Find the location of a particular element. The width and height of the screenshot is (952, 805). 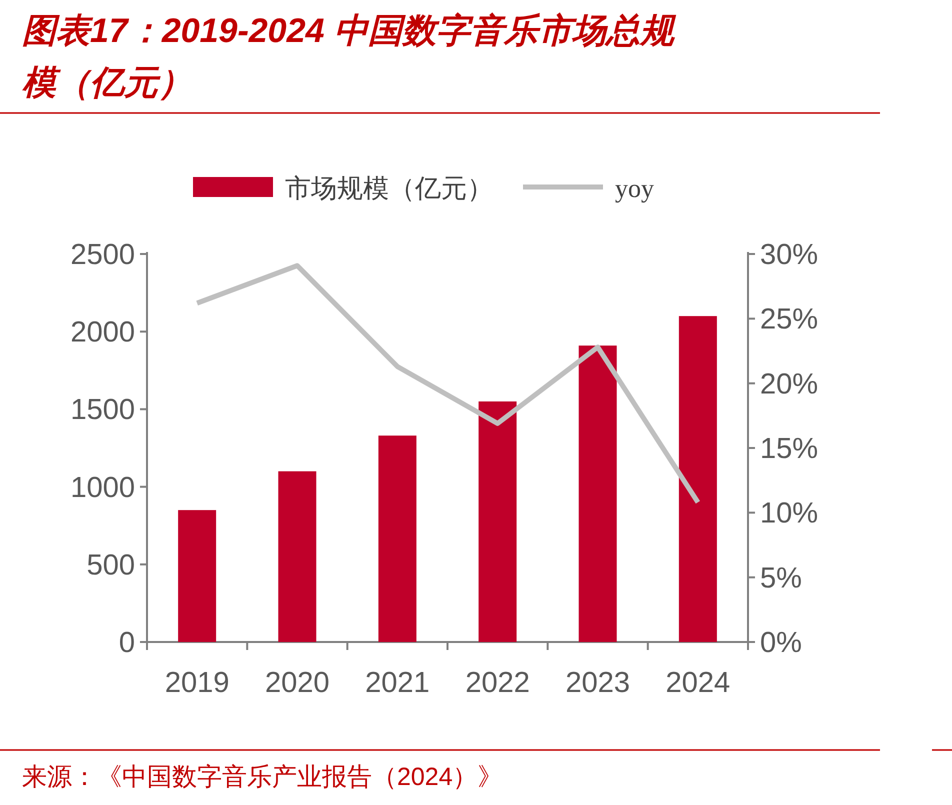

title: 图表17：2019-2024 中国数字音乐市场总规模（亿元） is located at coordinates (348, 57).